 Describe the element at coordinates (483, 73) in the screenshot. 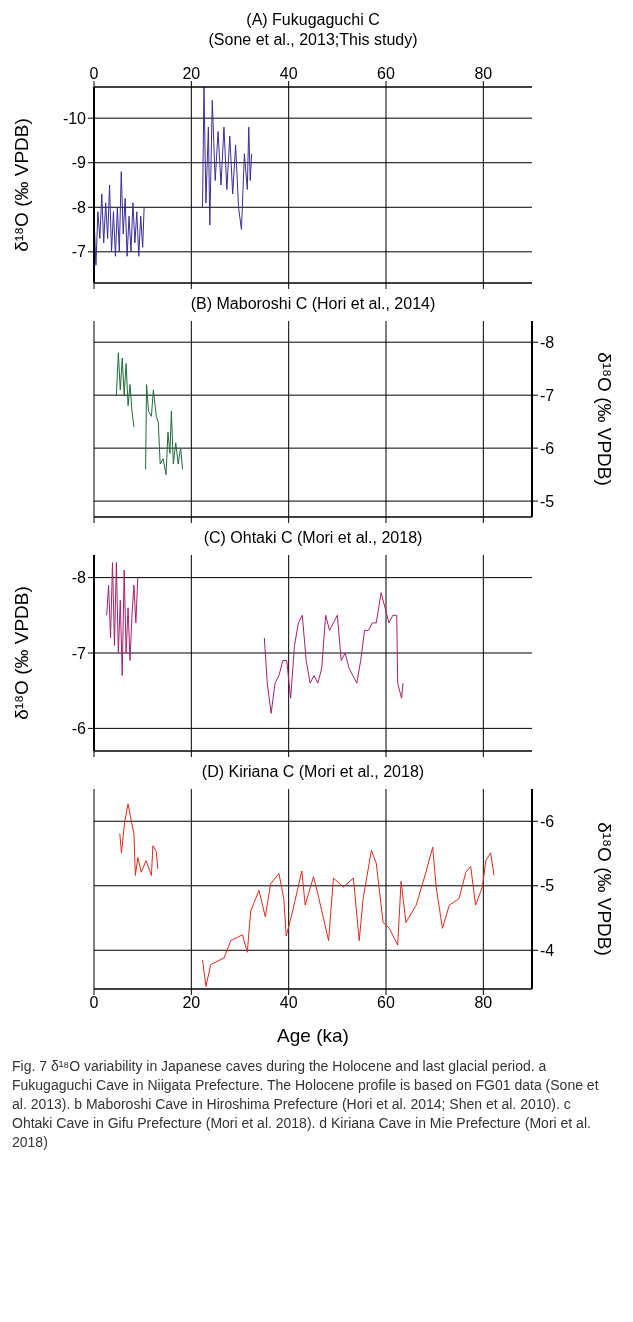

I see `x2-tick-label: 80` at that location.